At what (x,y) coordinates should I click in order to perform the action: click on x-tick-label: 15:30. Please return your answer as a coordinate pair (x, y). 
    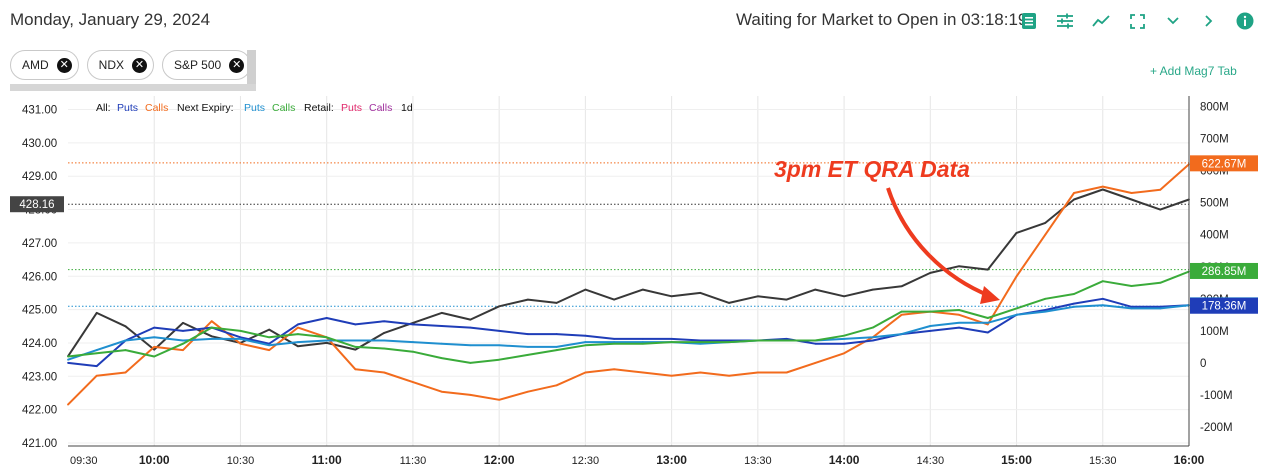
    Looking at the image, I should click on (1103, 461).